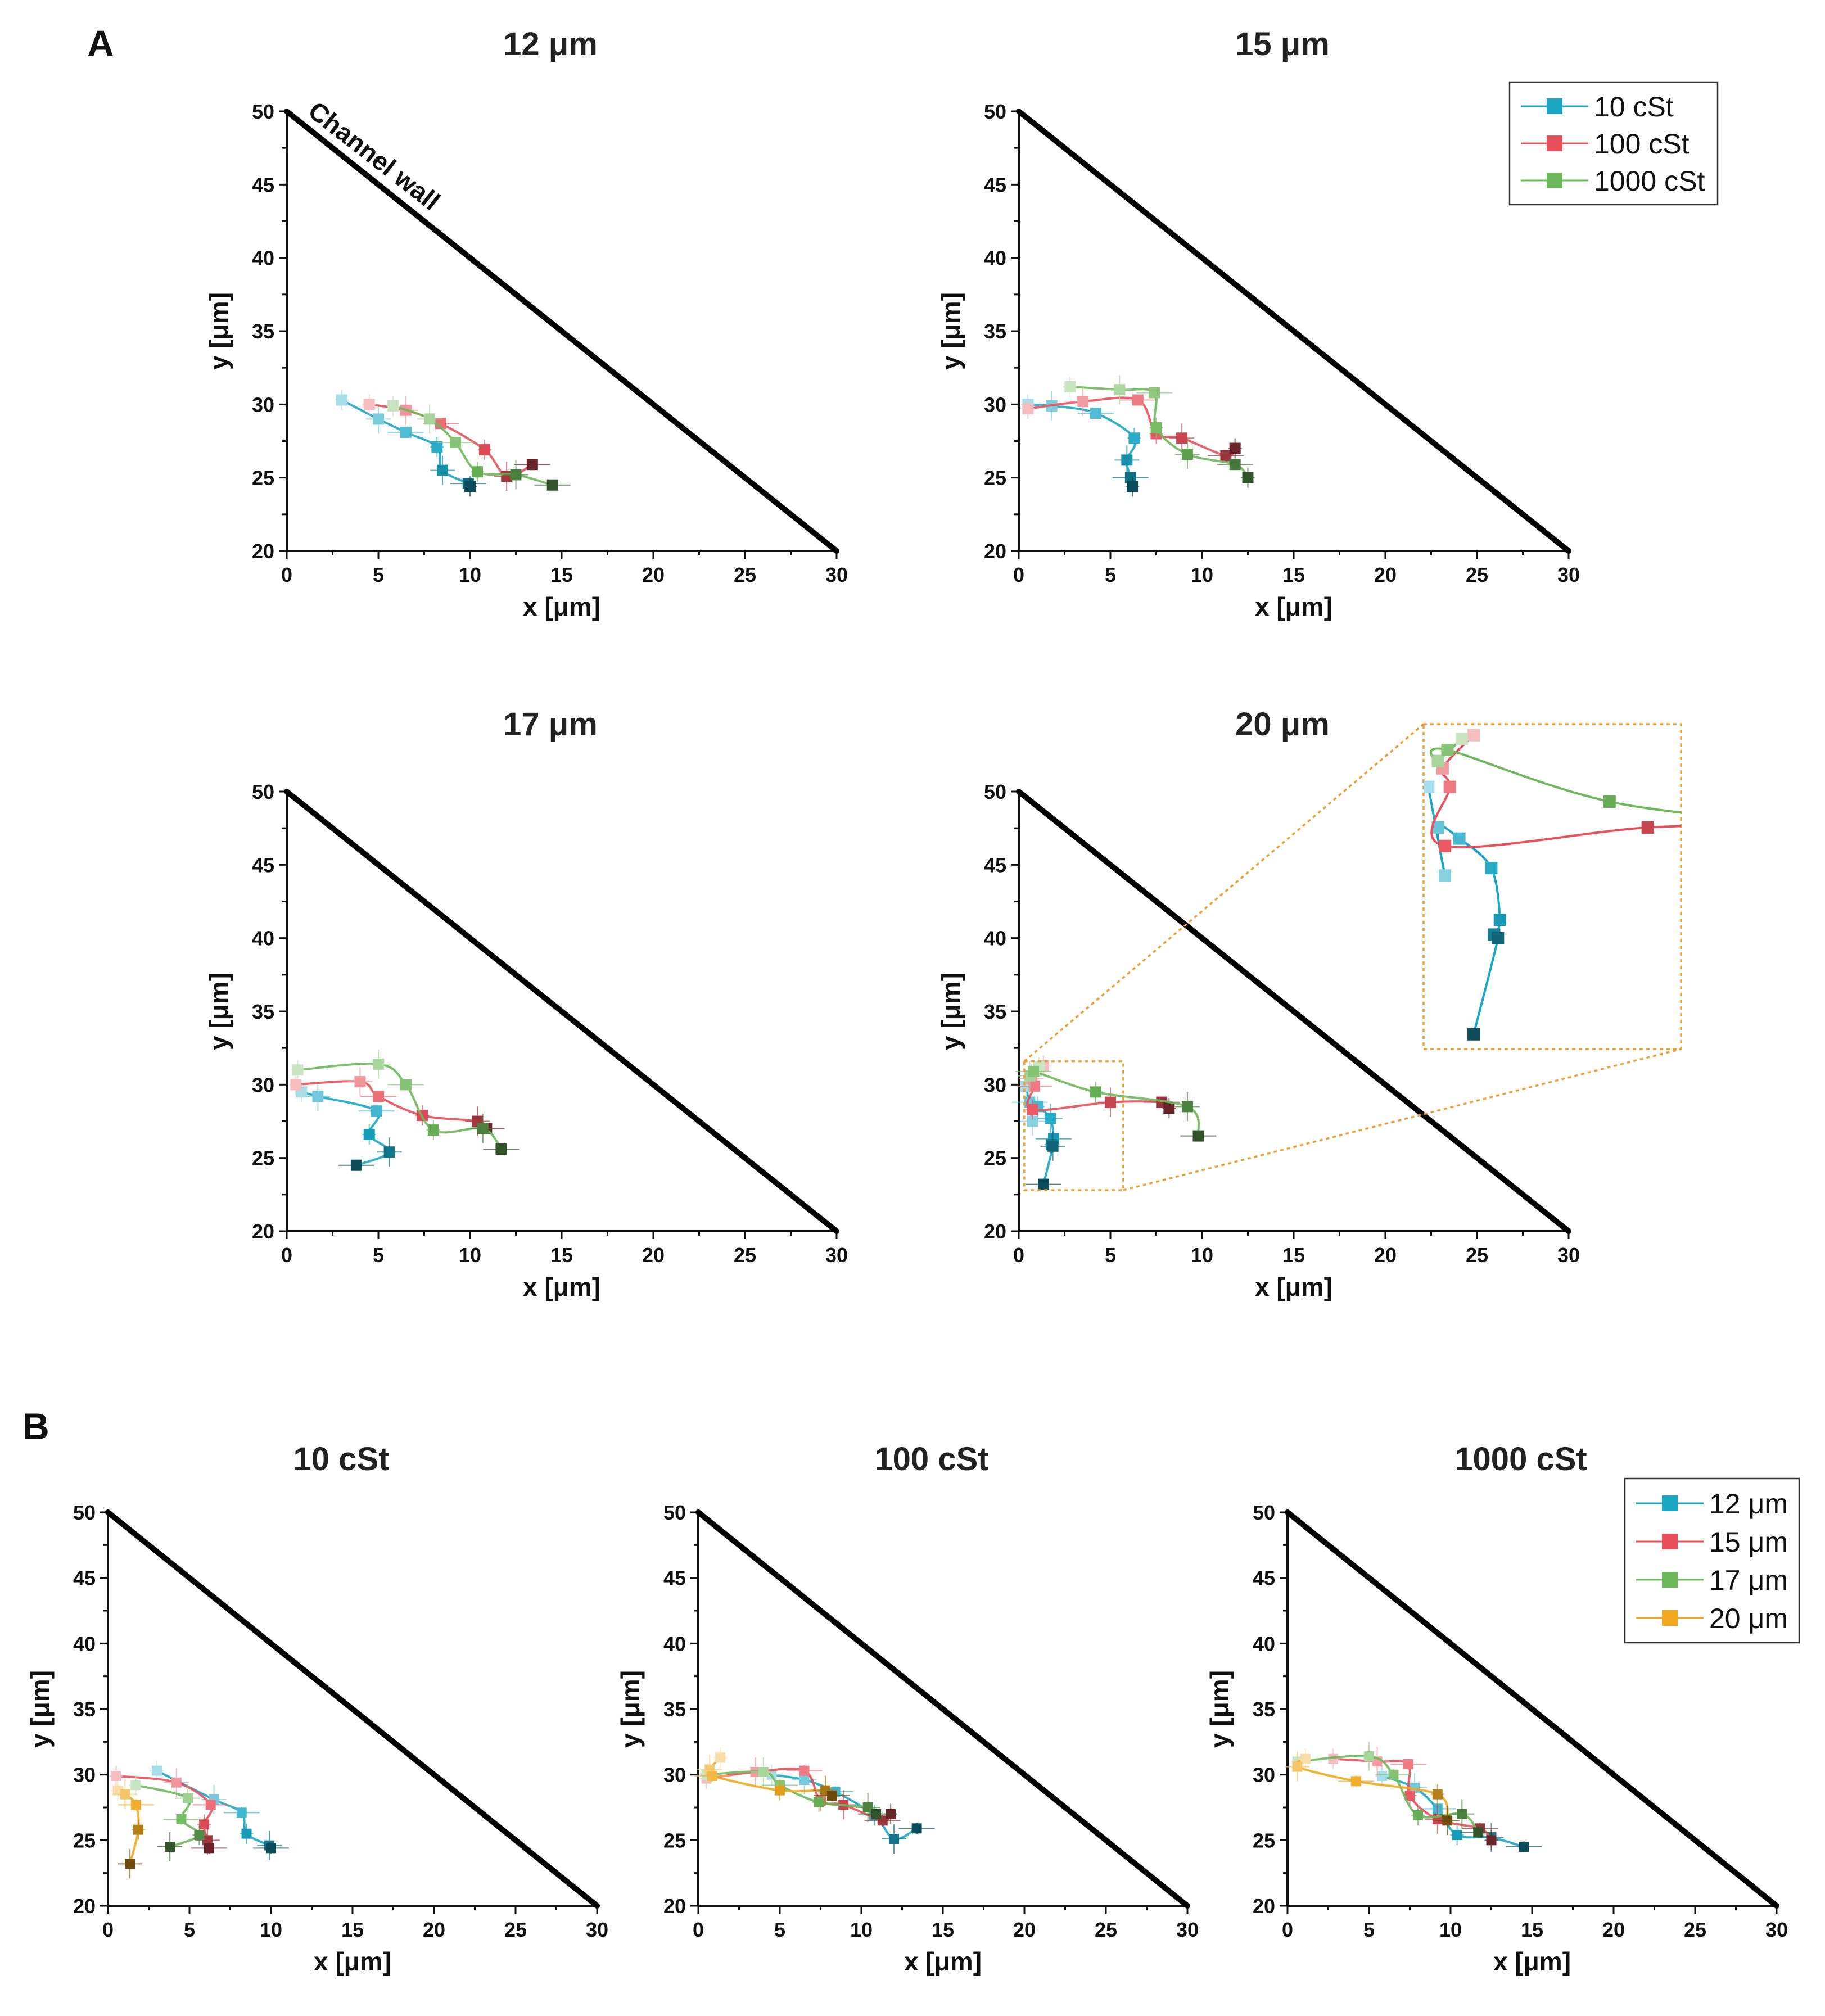 This screenshot has width=1825, height=2016. What do you see at coordinates (1642, 144) in the screenshot?
I see `legend-label: 100 cSt` at bounding box center [1642, 144].